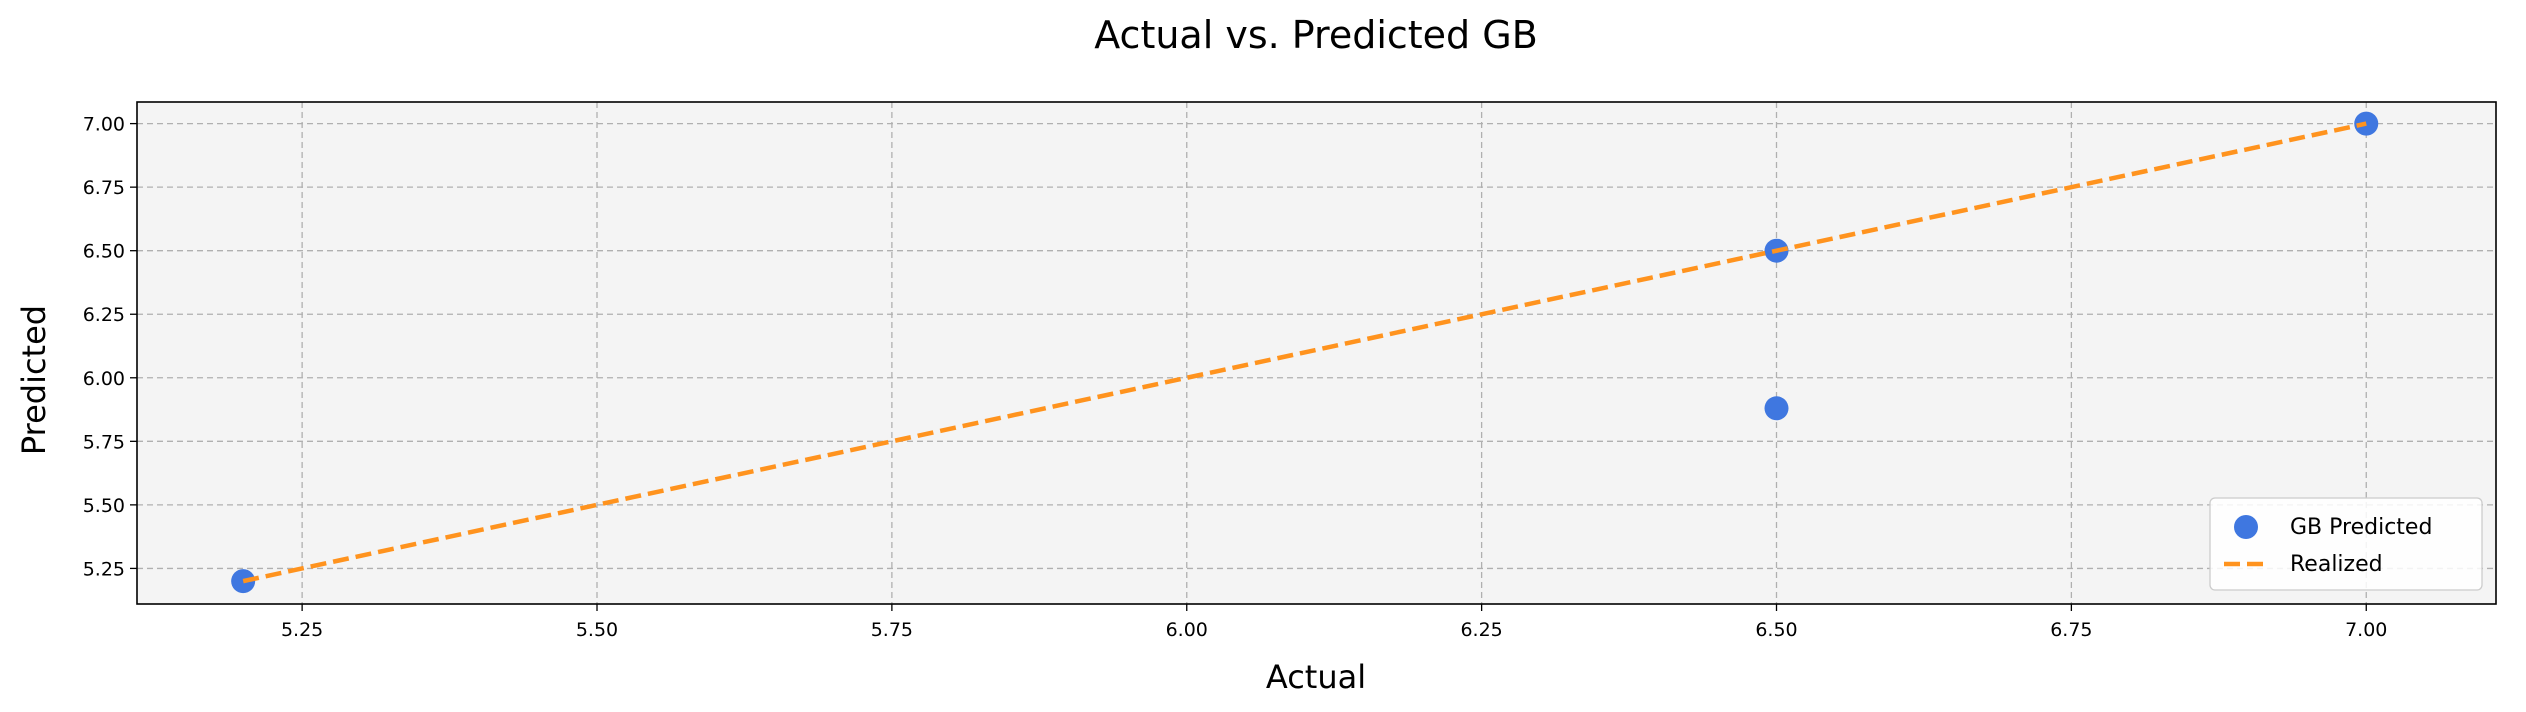 This screenshot has width=2526, height=712. I want to click on x-tick-label: 5.25, so click(302, 630).